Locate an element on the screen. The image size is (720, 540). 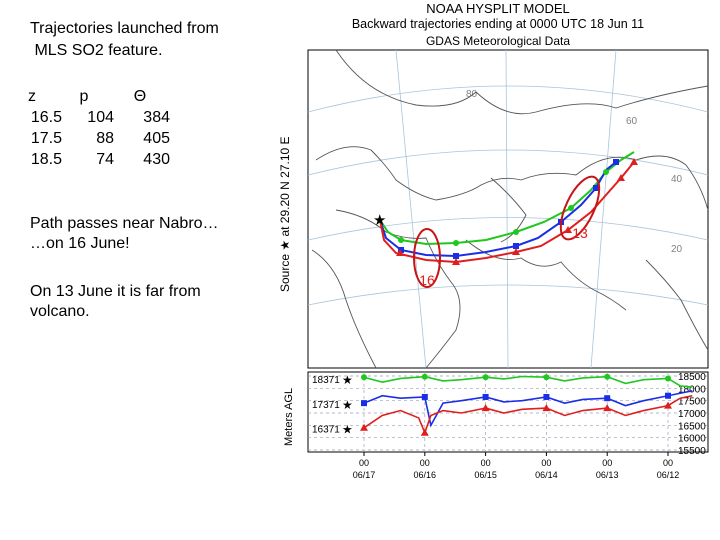
right-tick-label: 15500 is located at coordinates (692, 451).